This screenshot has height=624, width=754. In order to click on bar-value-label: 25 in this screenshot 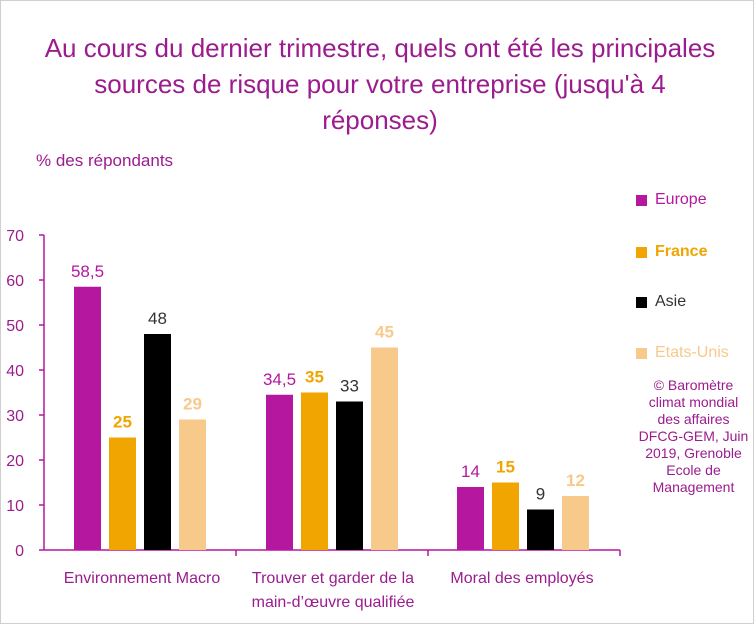, I will do `click(122, 422)`.